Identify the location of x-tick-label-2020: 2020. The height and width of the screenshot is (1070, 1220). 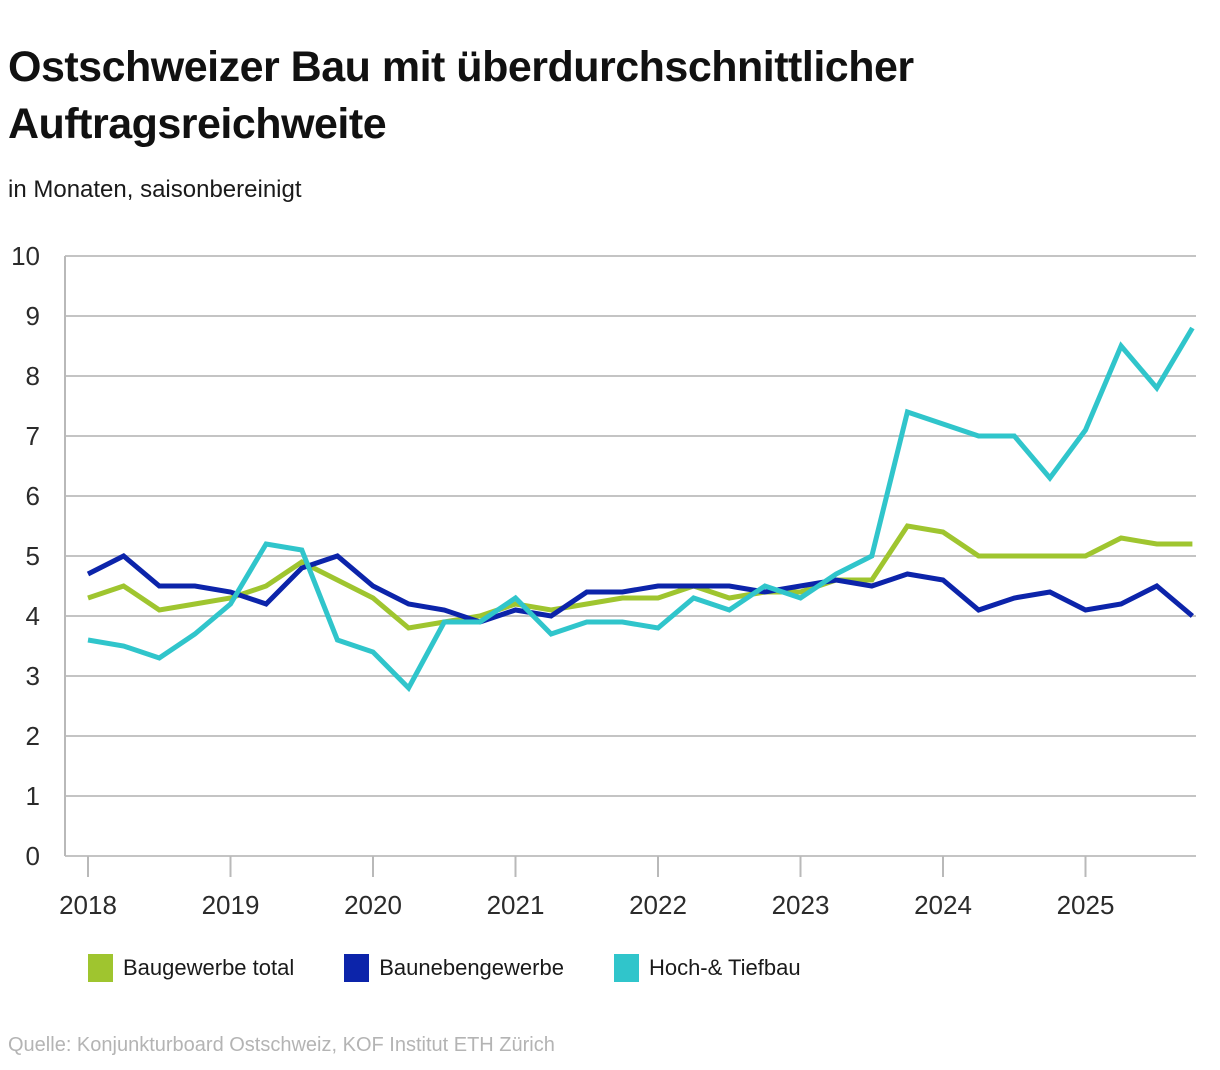
(373, 905).